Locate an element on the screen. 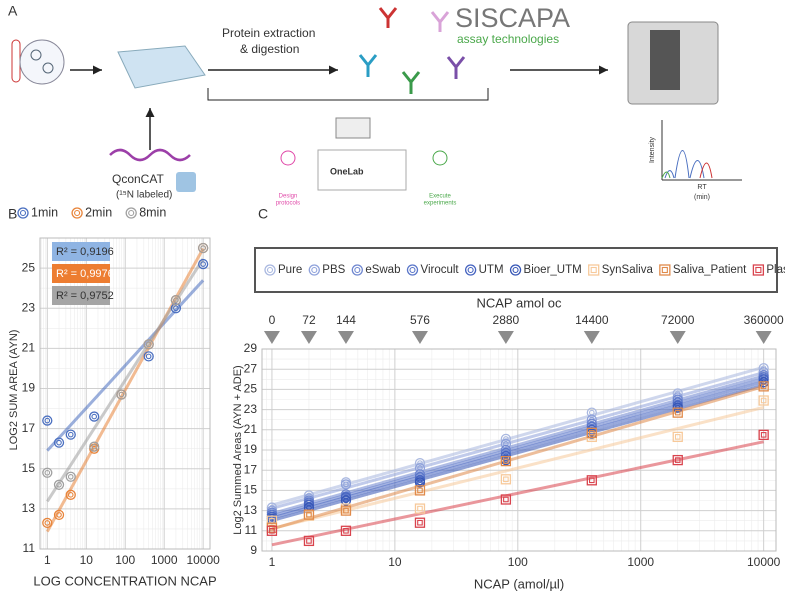  legend-box is located at coordinates (516, 270).